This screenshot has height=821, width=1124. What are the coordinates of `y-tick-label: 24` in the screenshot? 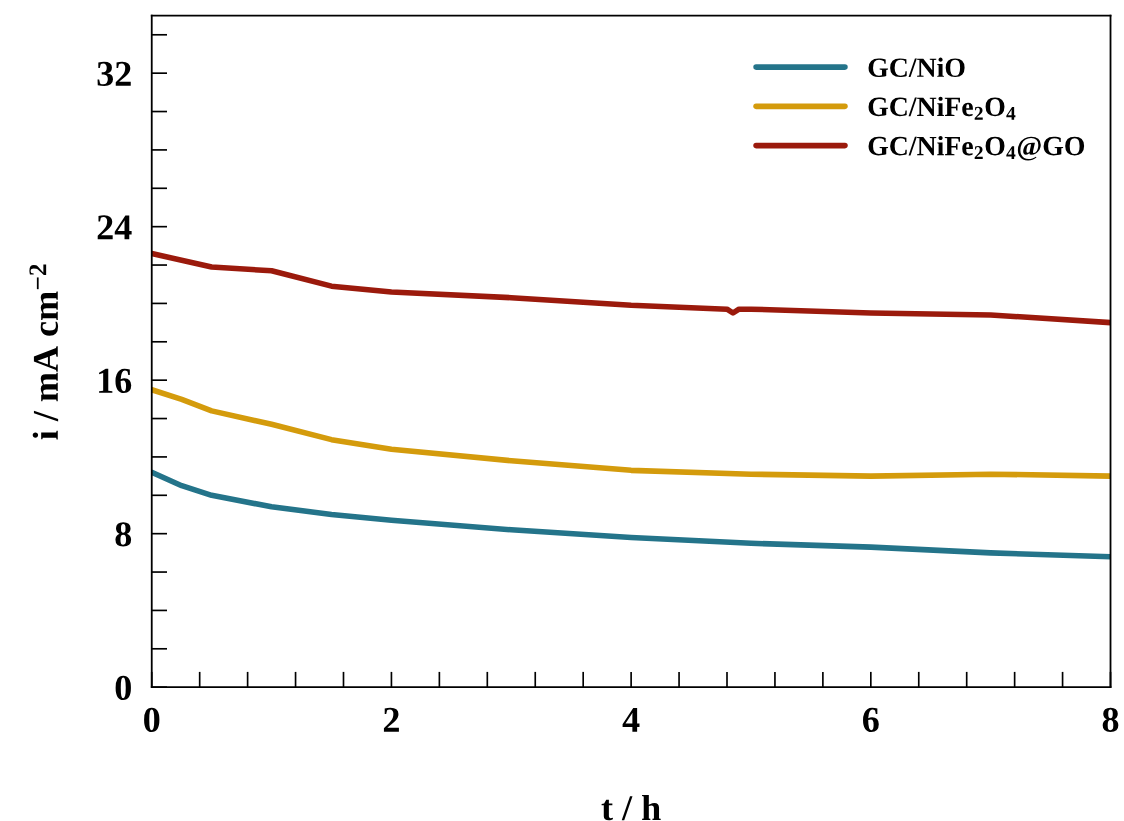 It's located at (114, 227).